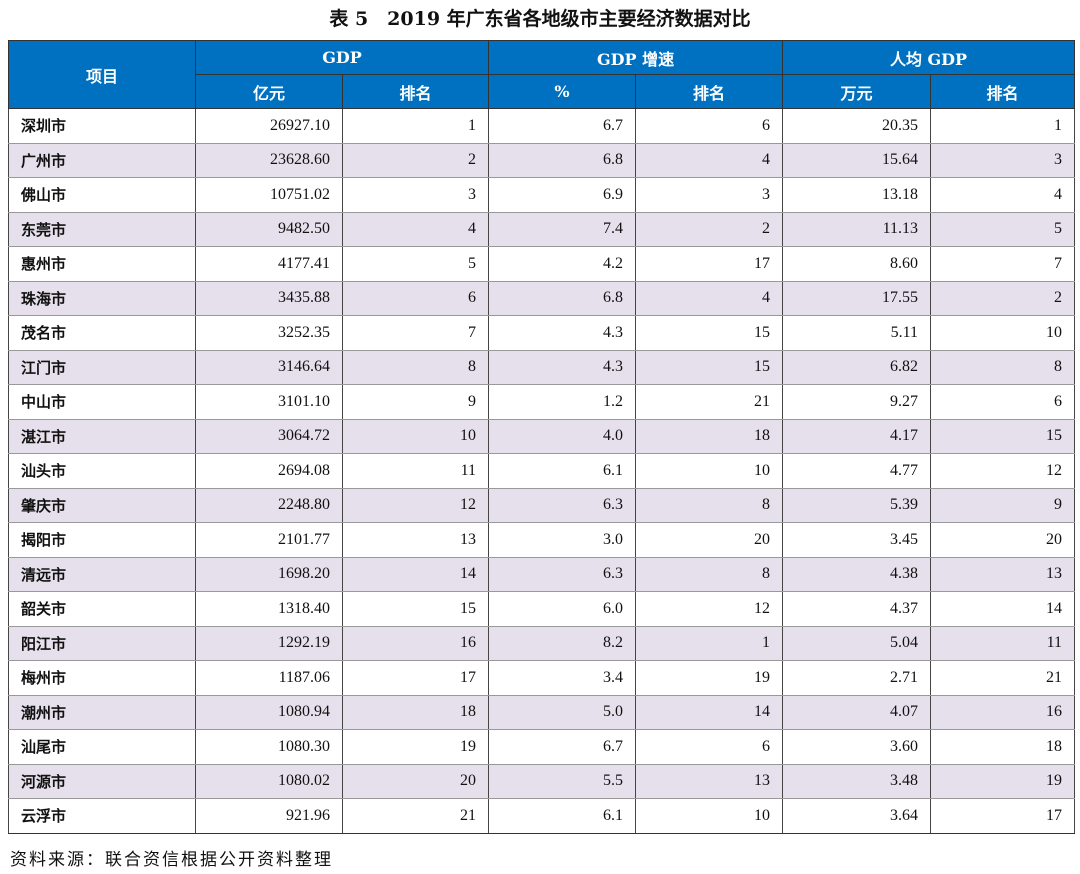 The width and height of the screenshot is (1080, 874). What do you see at coordinates (102, 160) in the screenshot?
I see `city-name: 广州市` at bounding box center [102, 160].